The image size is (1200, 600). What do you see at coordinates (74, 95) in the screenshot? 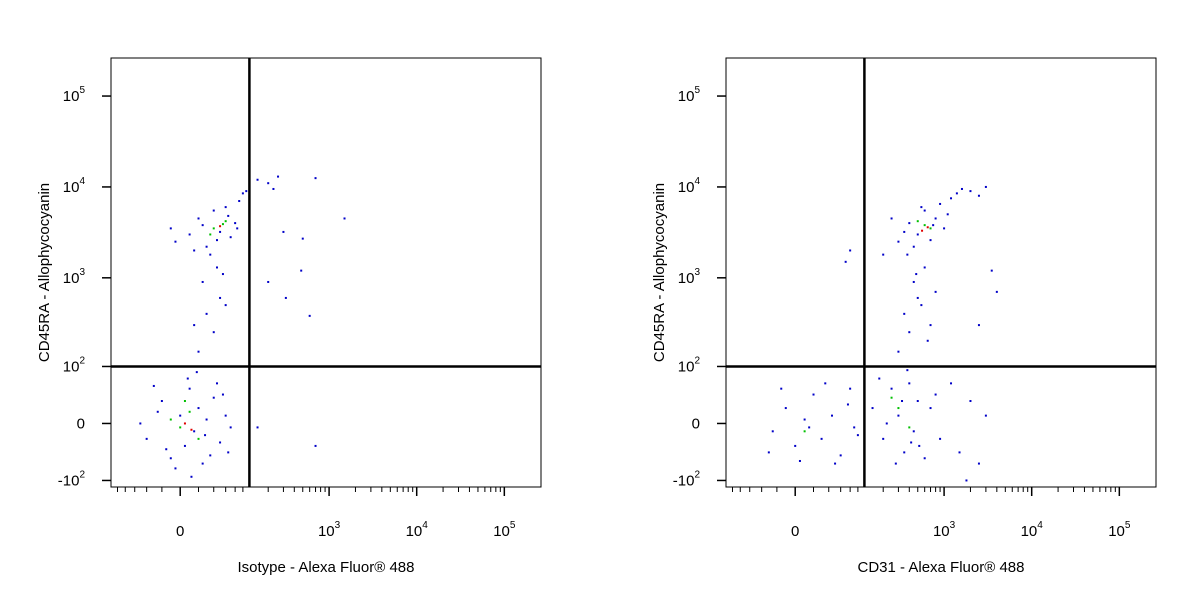
I see `y-tick-label: 10⁵` at bounding box center [74, 95].